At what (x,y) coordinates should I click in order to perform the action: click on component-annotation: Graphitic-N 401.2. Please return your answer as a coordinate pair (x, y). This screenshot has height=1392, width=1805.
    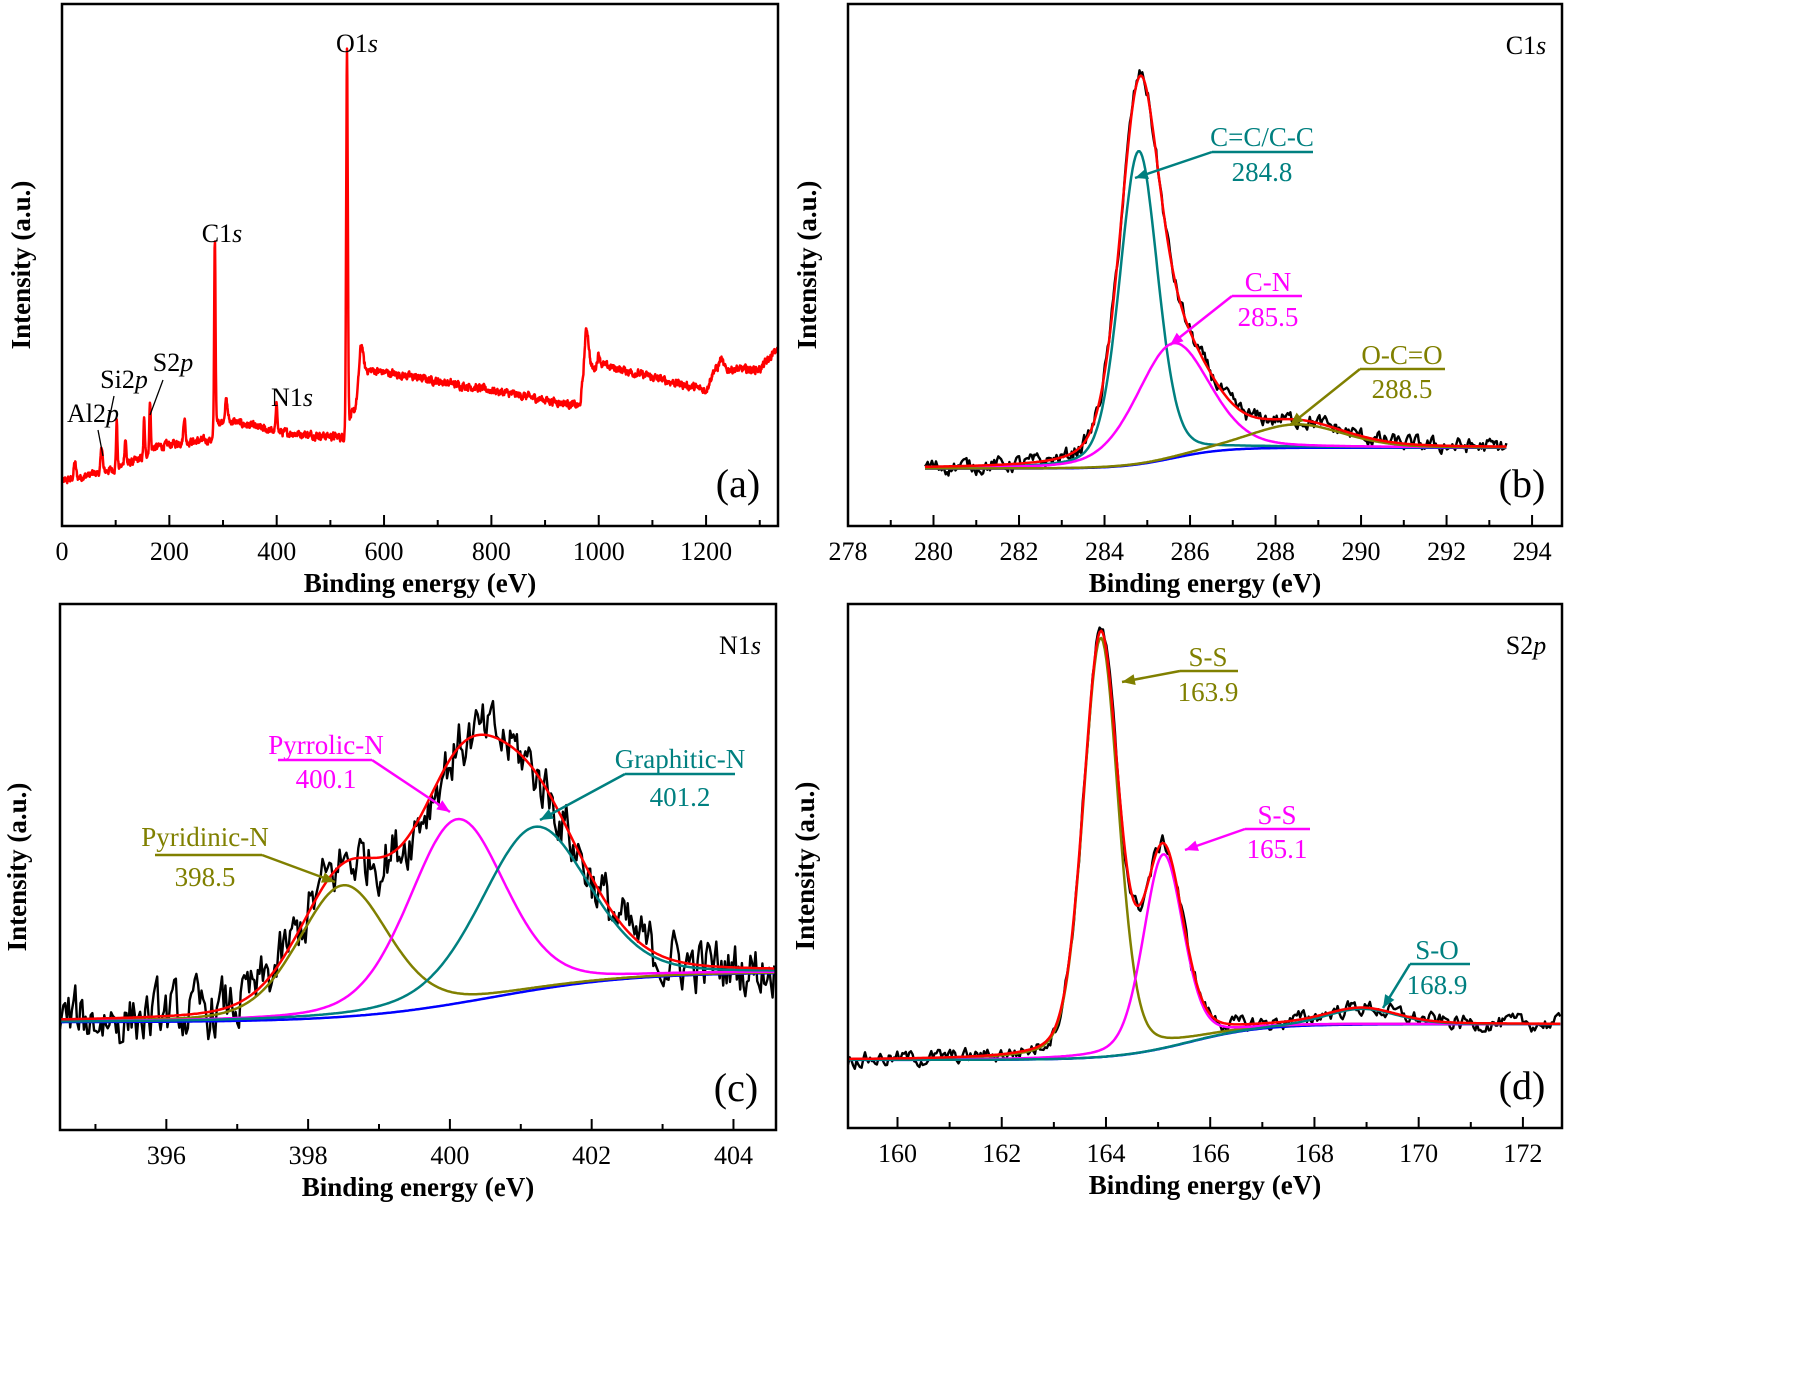
    Looking at the image, I should click on (642, 783).